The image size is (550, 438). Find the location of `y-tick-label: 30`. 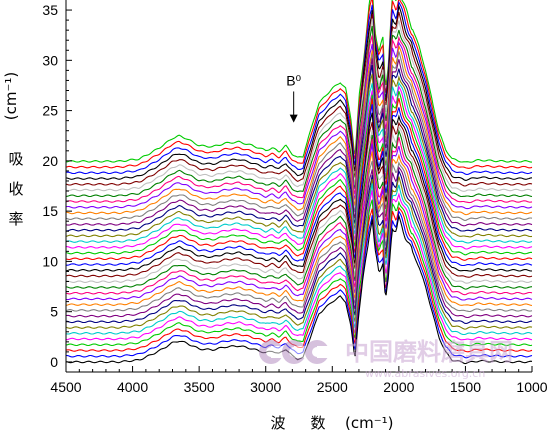

y-tick-label: 30 is located at coordinates (50, 60).